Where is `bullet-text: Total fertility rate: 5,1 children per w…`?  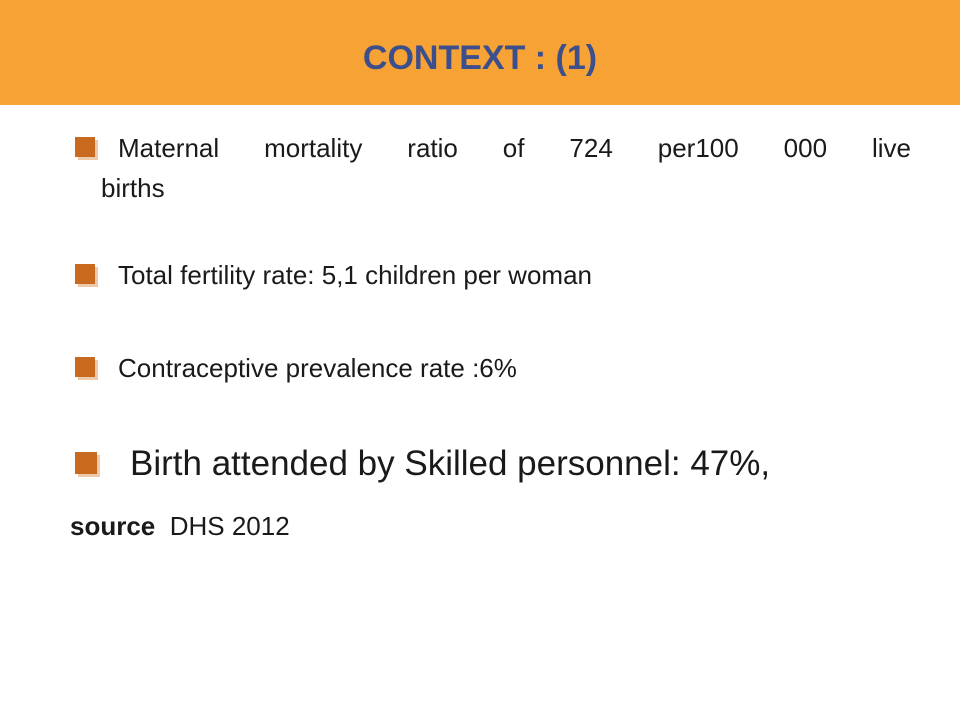
bullet-text: Total fertility rate: 5,1 children per w… is located at coordinates (355, 275).